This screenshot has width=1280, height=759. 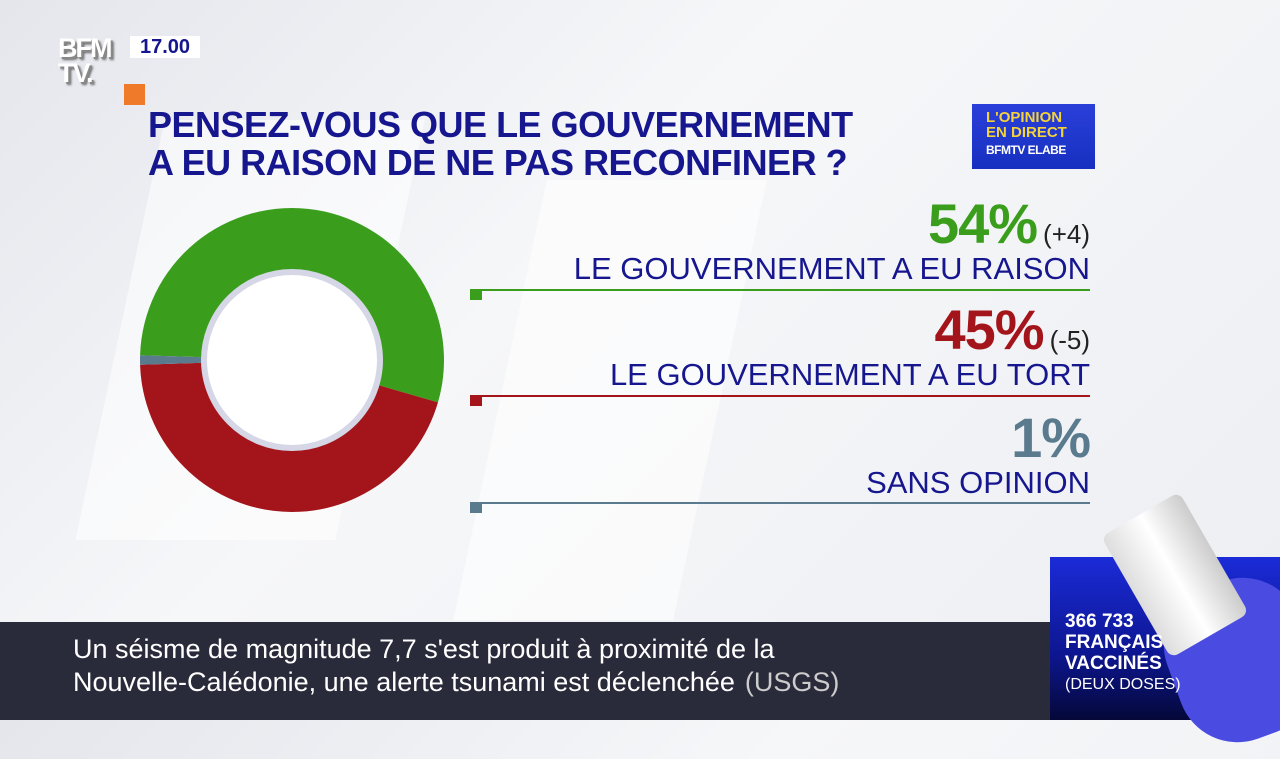 I want to click on question-line: PENSEZ-VOUS QUE LE GOUVERNEMENT, so click(x=500, y=124).